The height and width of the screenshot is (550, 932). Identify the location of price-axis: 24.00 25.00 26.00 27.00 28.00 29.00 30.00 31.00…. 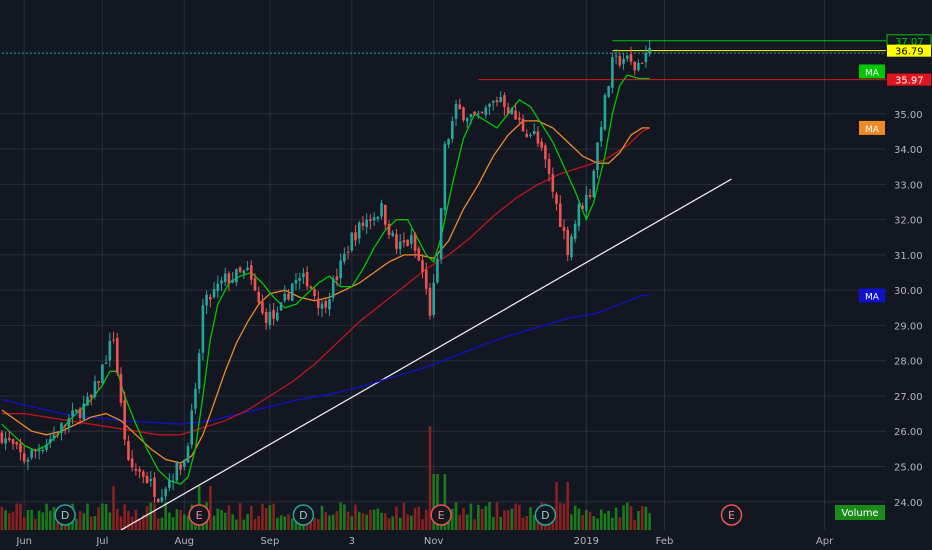
(908, 309).